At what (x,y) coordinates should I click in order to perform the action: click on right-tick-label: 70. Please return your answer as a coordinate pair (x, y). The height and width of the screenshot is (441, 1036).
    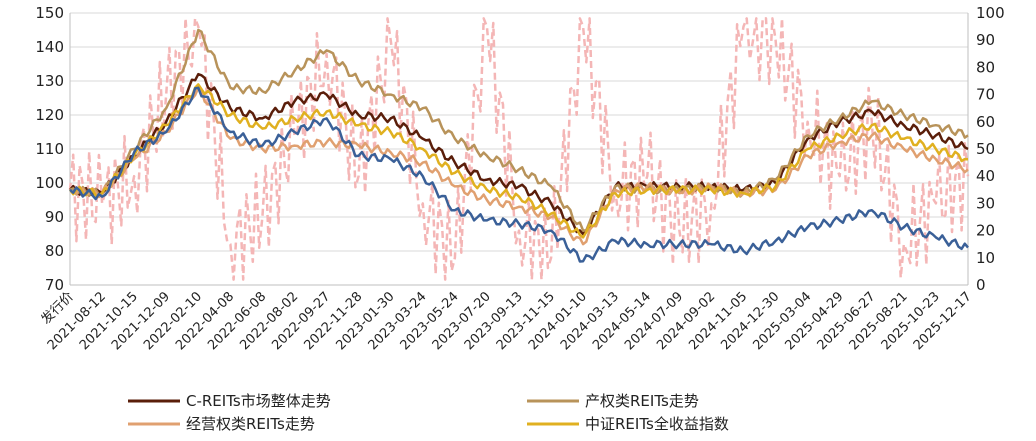
    Looking at the image, I should click on (985, 95).